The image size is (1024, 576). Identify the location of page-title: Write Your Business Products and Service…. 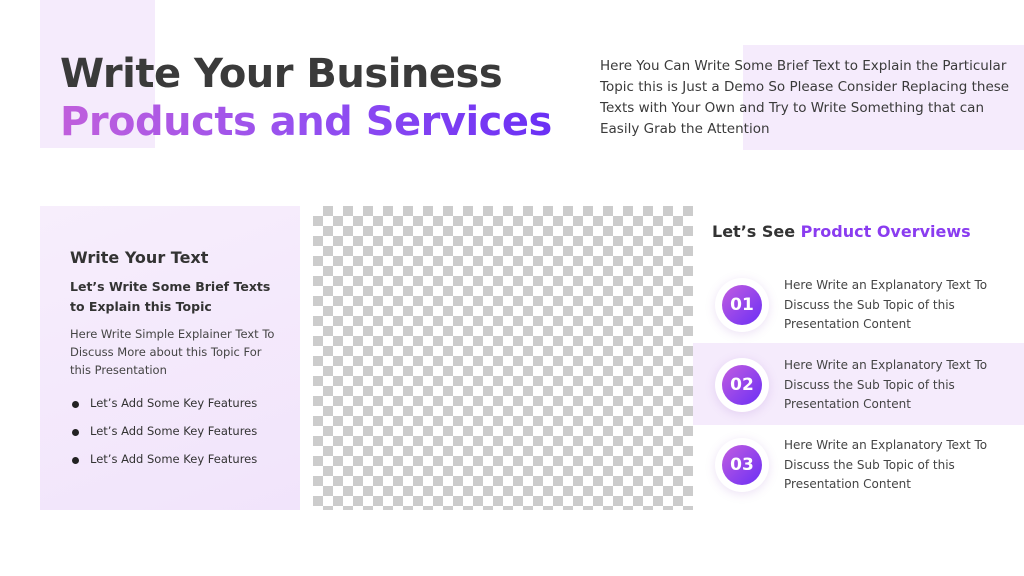
(306, 98).